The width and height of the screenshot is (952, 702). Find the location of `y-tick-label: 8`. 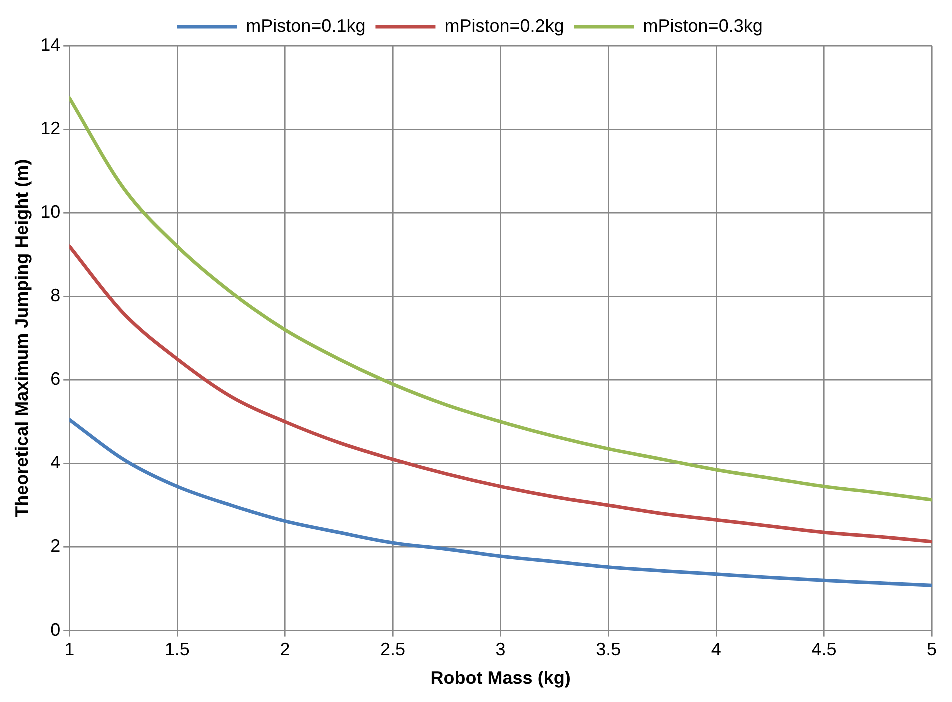

y-tick-label: 8 is located at coordinates (55, 296).